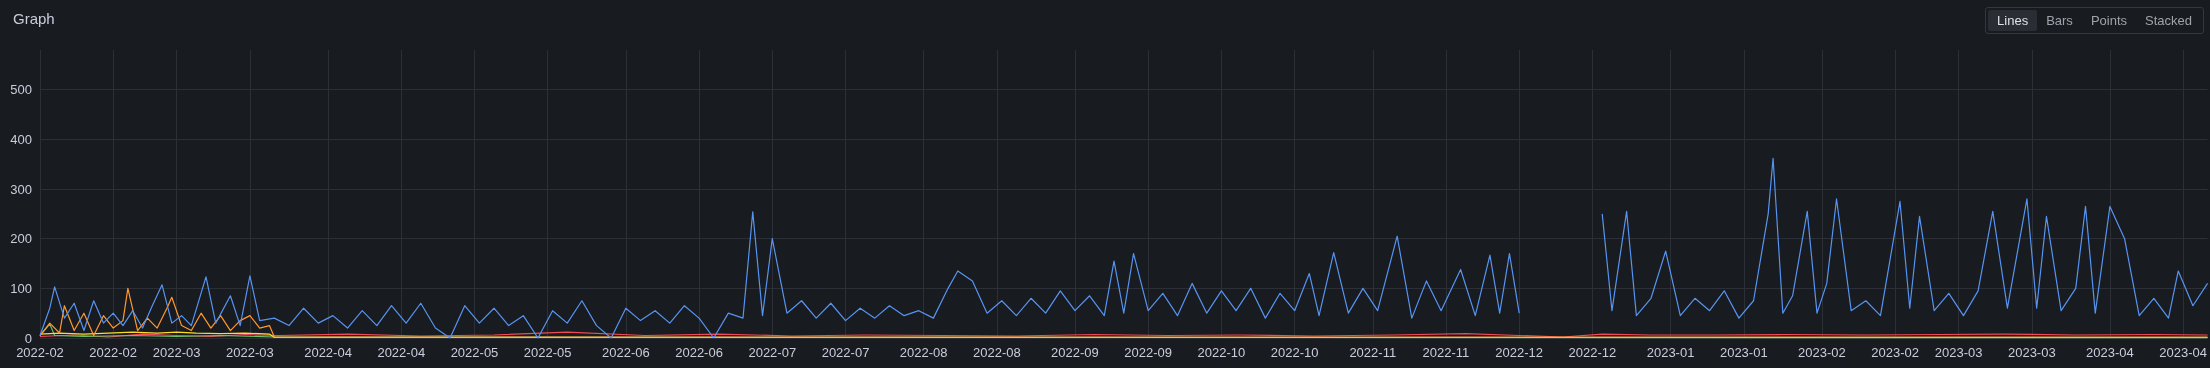  I want to click on view-toggle: Lines Bars Points Stacked, so click(2094, 20).